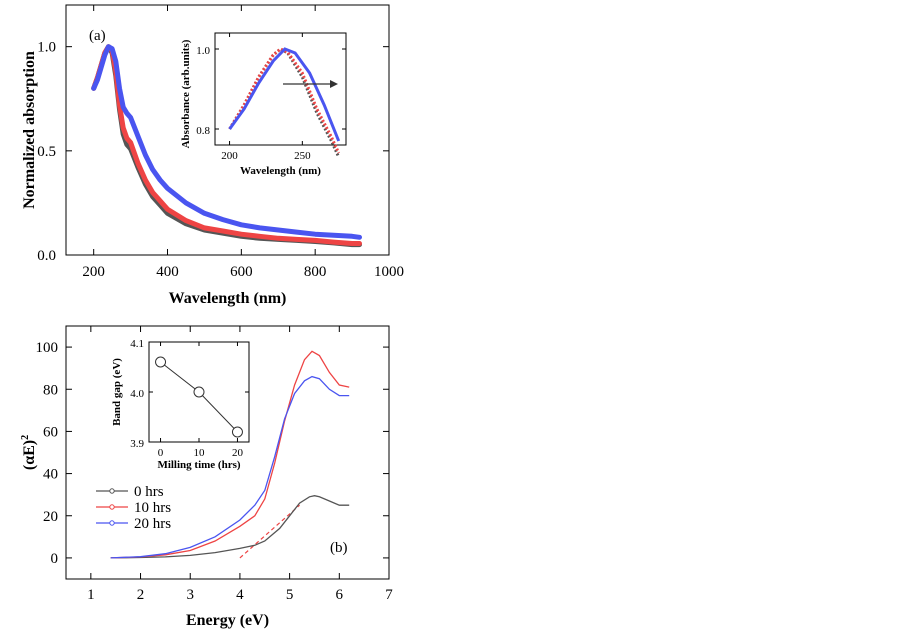 The width and height of the screenshot is (903, 632). I want to click on y-axis-label-superscript: 2, so click(25, 437).